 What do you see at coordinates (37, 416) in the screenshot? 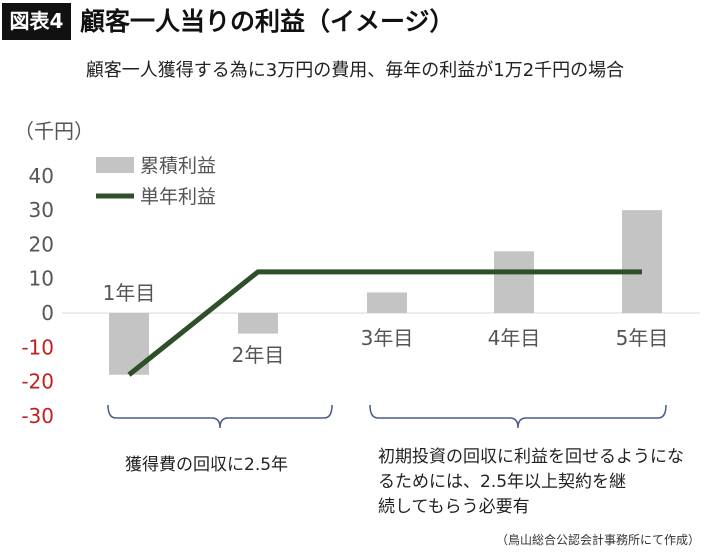
I see `y-tick-label: -30` at bounding box center [37, 416].